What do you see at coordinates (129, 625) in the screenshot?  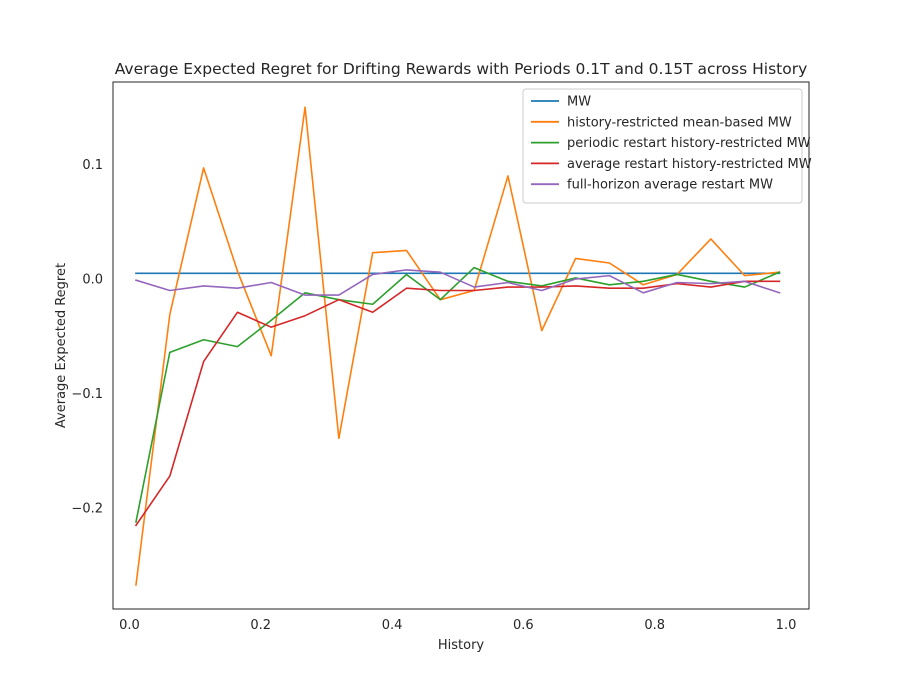 I see `x-tick-label: 0.0` at bounding box center [129, 625].